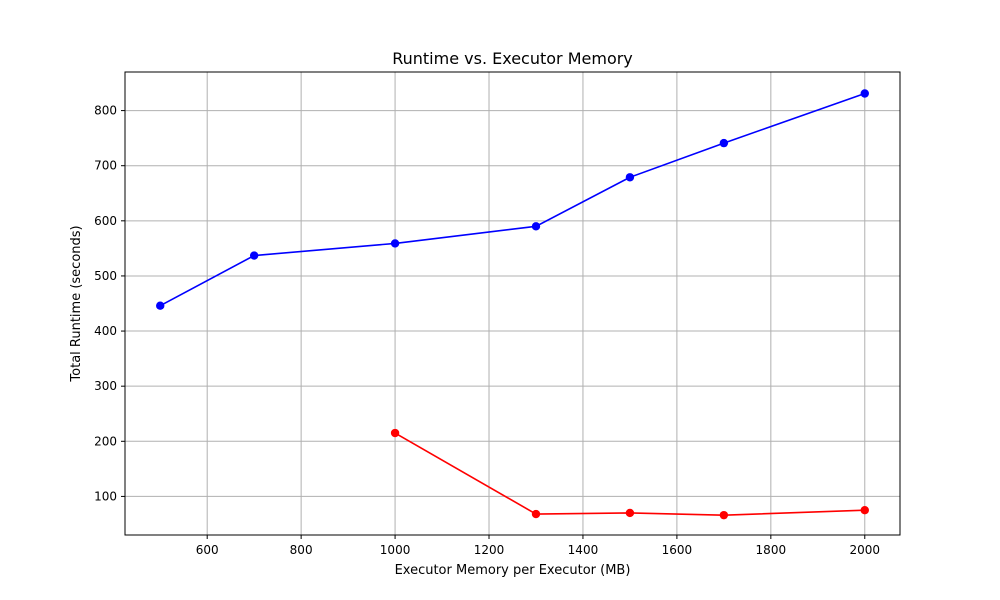 Image resolution: width=1000 pixels, height=600 pixels. What do you see at coordinates (105, 386) in the screenshot?
I see `y-tick-label: 300` at bounding box center [105, 386].